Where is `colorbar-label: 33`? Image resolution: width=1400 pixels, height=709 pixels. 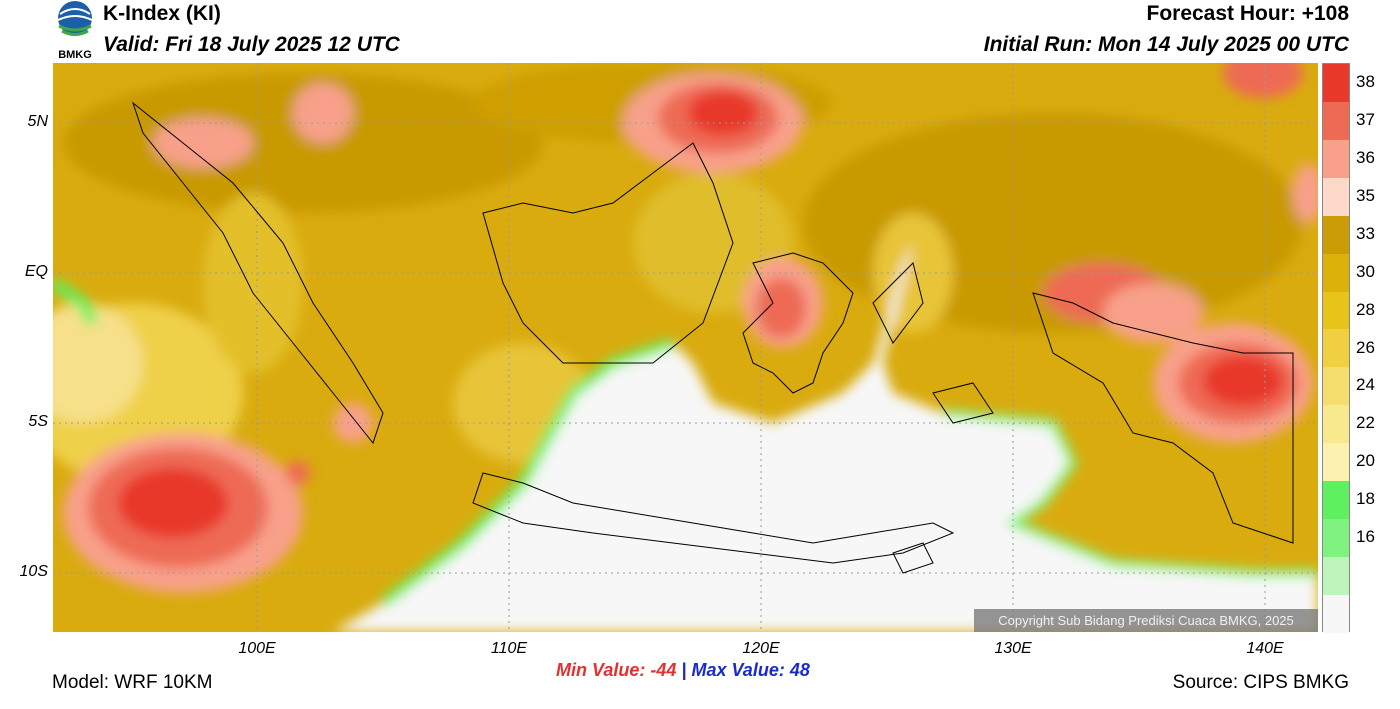 colorbar-label: 33 is located at coordinates (1365, 233).